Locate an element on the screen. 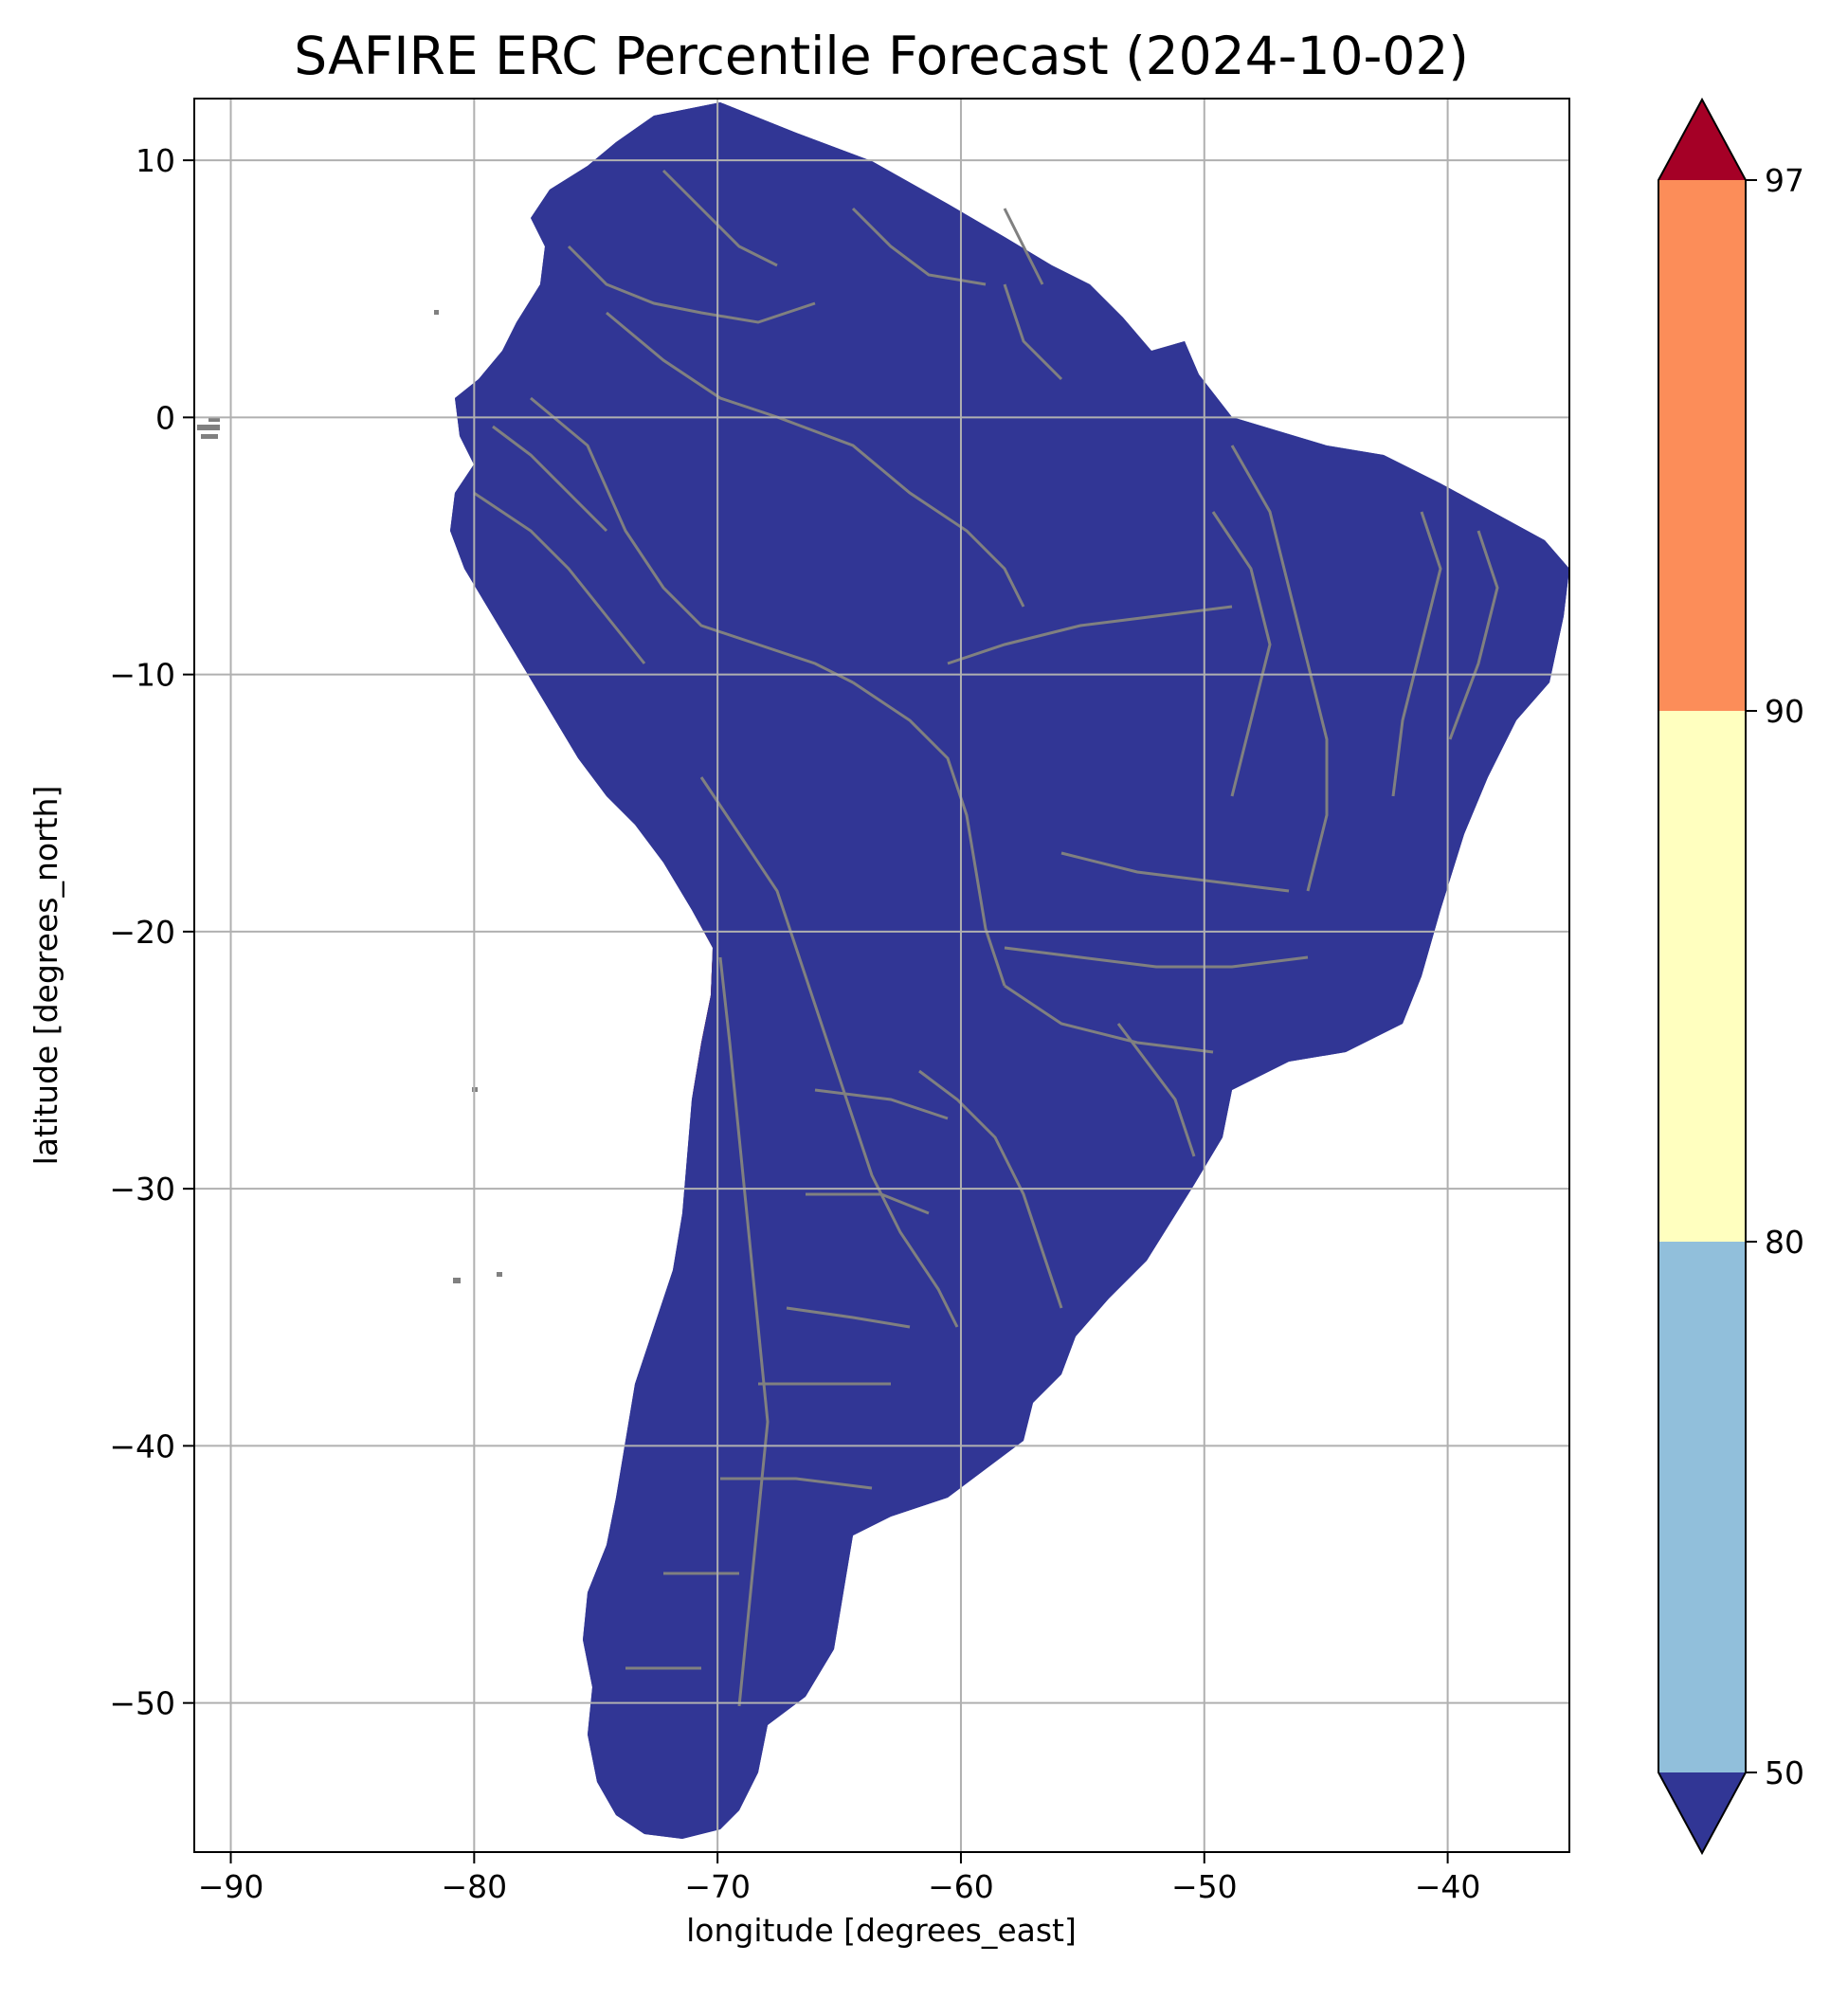  colorbar-extend-bottom is located at coordinates (1702, 1813).